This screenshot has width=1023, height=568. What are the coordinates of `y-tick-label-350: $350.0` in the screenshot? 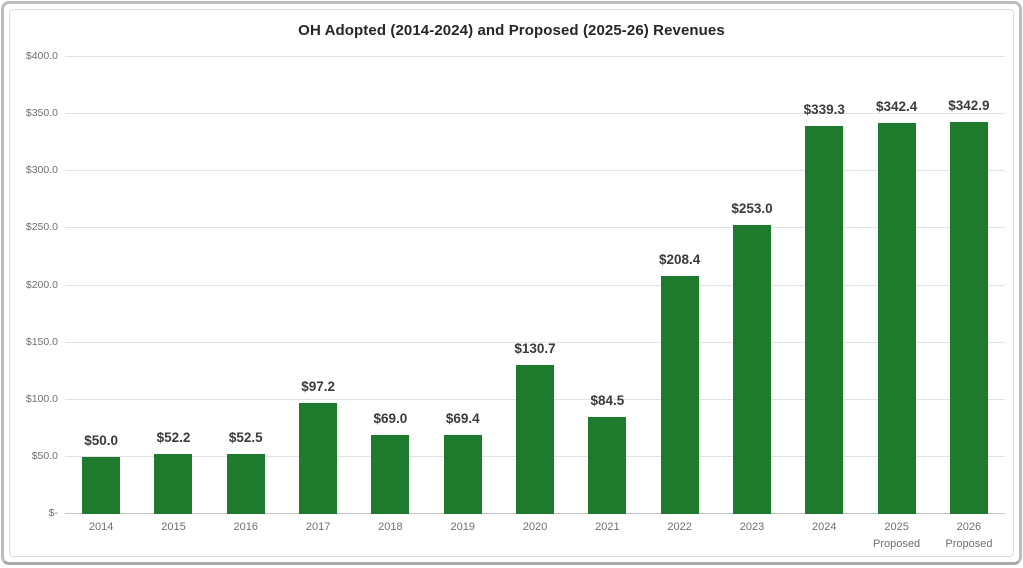 It's located at (41, 113).